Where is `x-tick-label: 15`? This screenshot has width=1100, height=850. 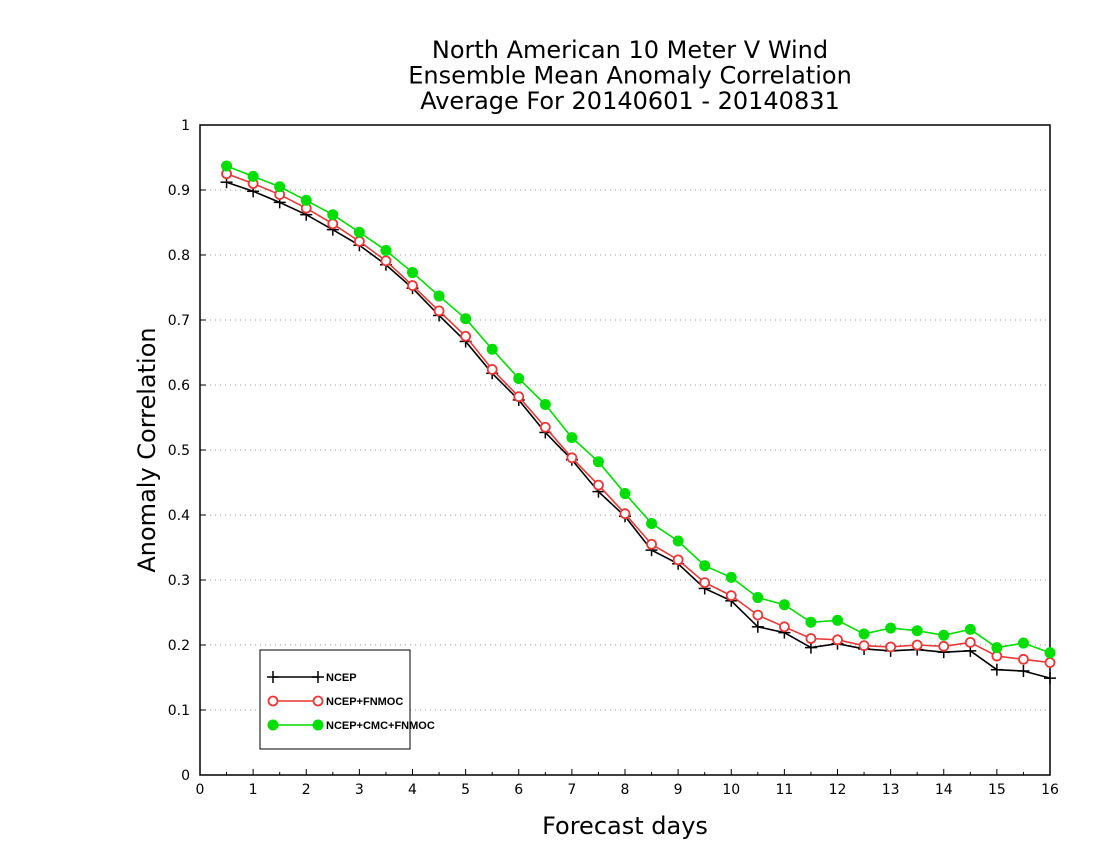
x-tick-label: 15 is located at coordinates (997, 790).